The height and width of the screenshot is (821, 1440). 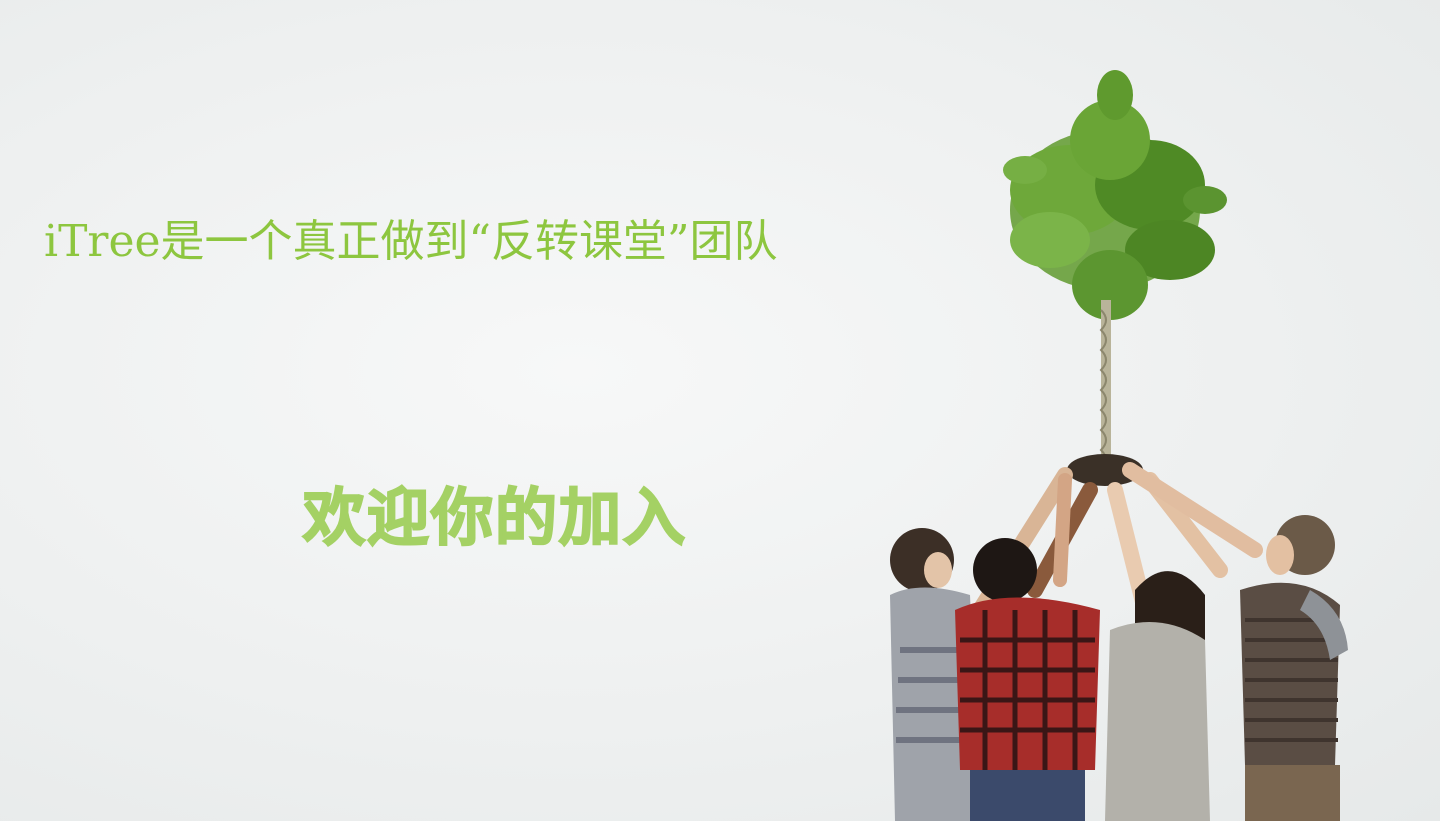 What do you see at coordinates (1117, 540) in the screenshot?
I see `raised-arms` at bounding box center [1117, 540].